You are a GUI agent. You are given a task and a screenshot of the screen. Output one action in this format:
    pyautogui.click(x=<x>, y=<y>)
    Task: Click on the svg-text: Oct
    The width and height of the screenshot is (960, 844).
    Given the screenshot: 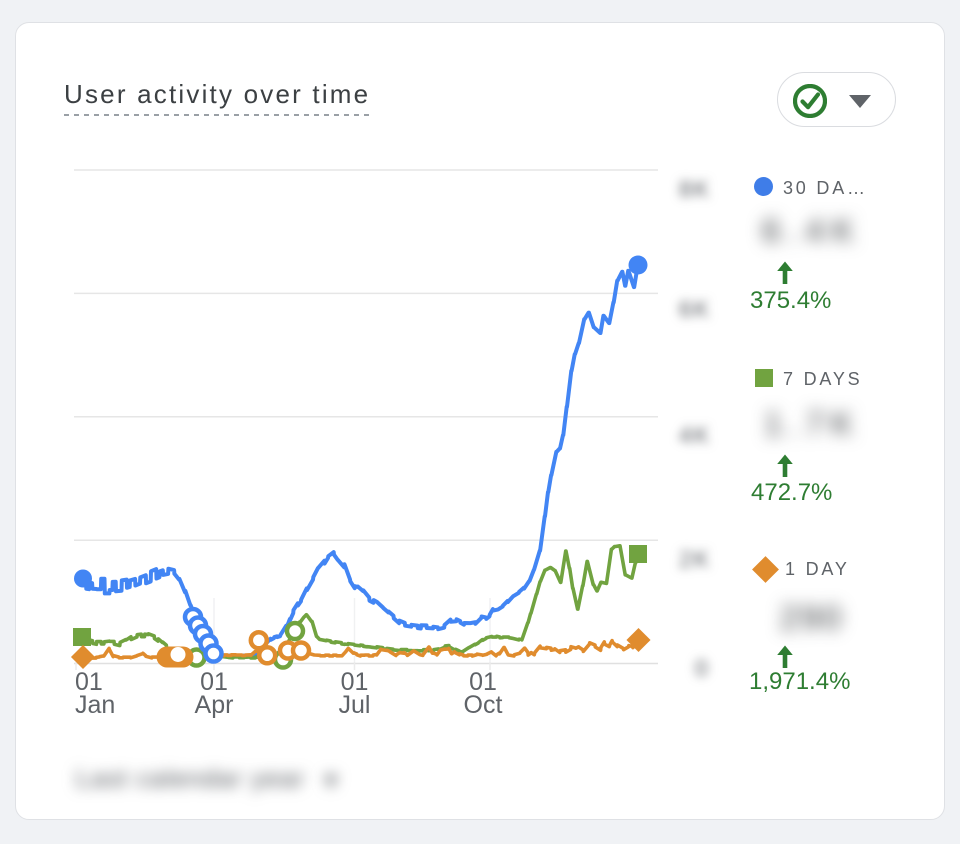 What is the action you would take?
    pyautogui.click(x=483, y=705)
    